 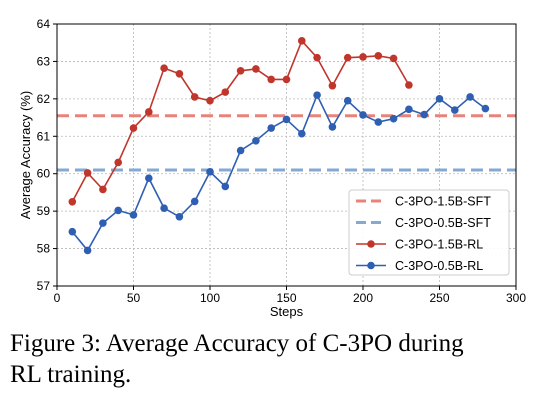 What do you see at coordinates (287, 311) in the screenshot?
I see `x-axis-label: Steps` at bounding box center [287, 311].